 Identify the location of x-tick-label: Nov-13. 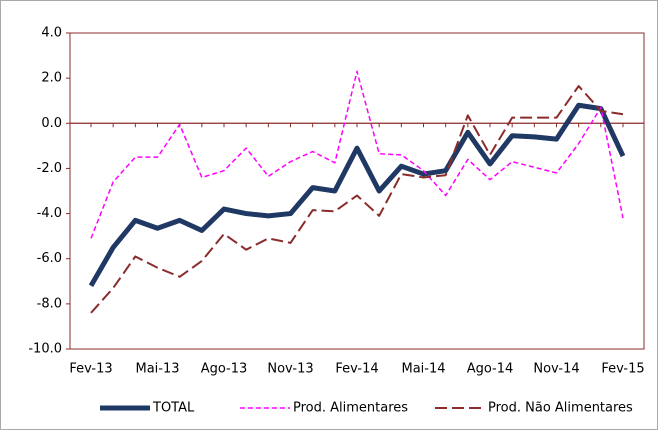
(290, 369).